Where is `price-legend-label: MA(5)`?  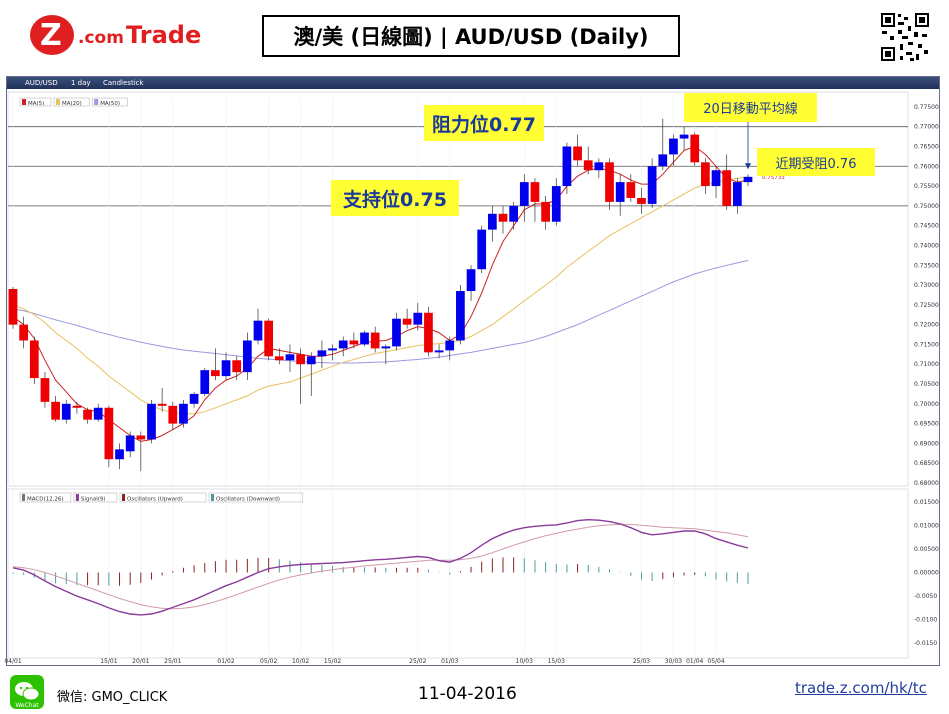 price-legend-label: MA(5) is located at coordinates (36, 104).